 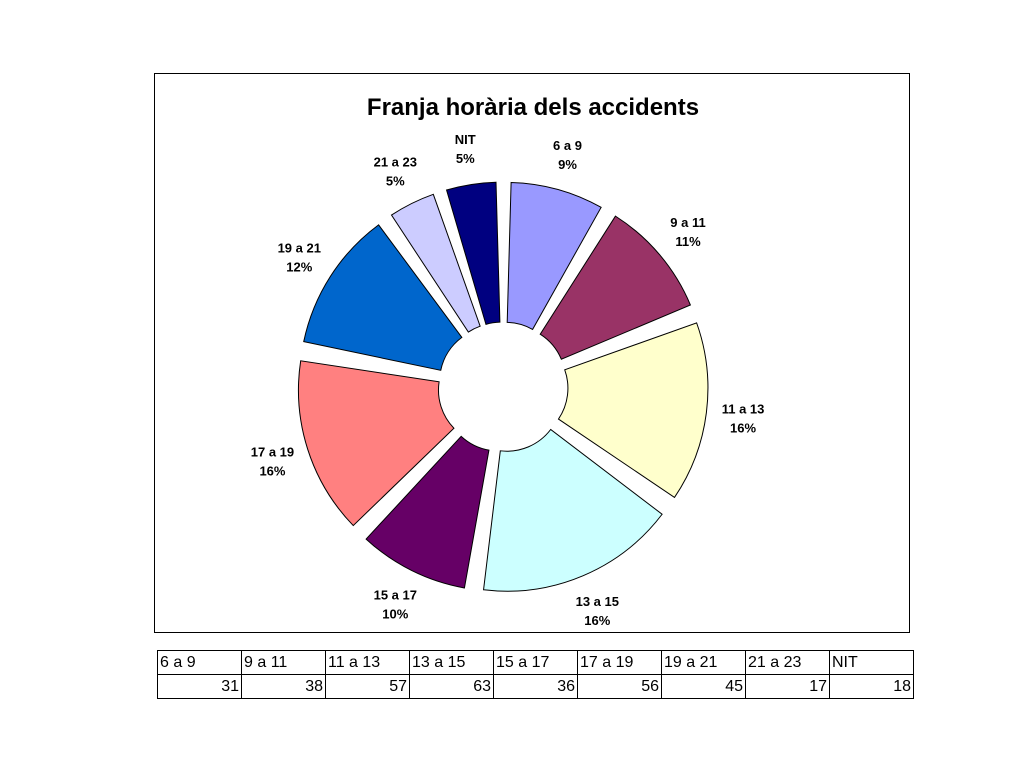 What do you see at coordinates (533, 107) in the screenshot?
I see `chart-title: Franja horària dels accidents` at bounding box center [533, 107].